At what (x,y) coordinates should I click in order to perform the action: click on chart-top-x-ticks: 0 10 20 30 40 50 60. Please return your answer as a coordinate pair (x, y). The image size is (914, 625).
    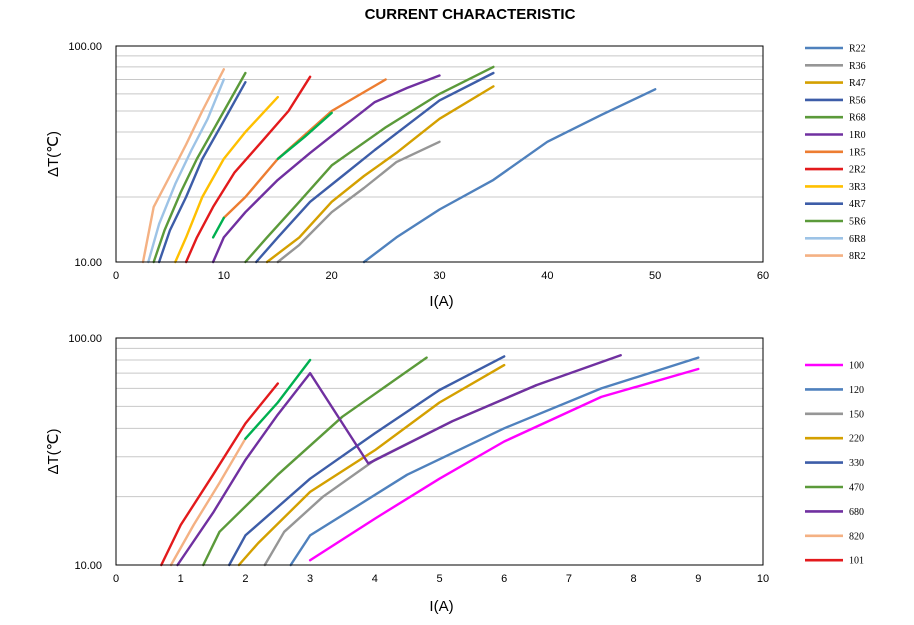
    Looking at the image, I should click on (441, 276).